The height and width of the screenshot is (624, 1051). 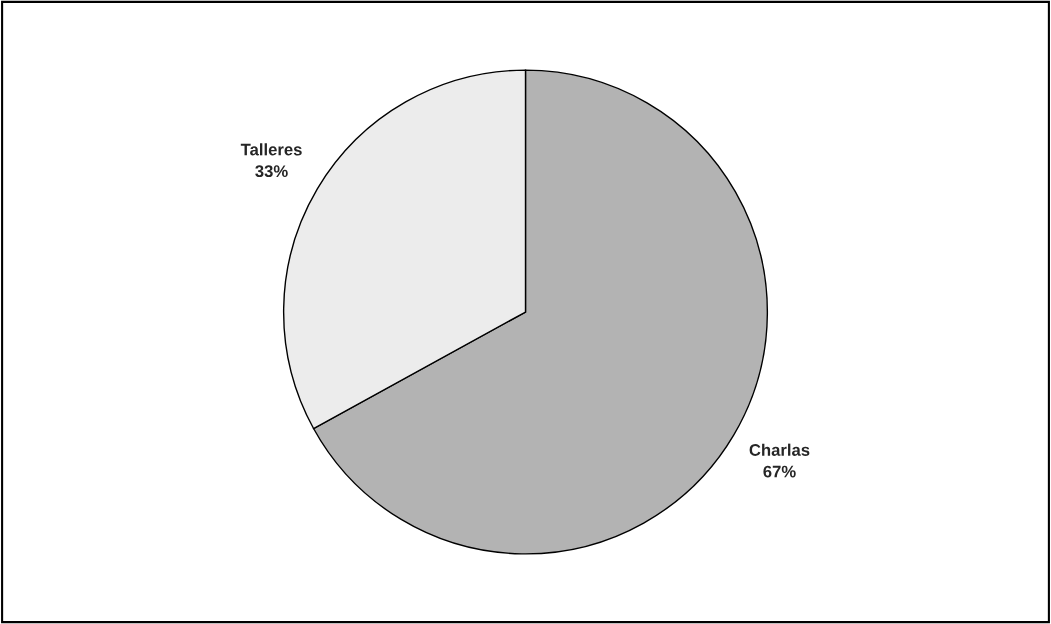 What do you see at coordinates (271, 171) in the screenshot?
I see `data-label: 33%` at bounding box center [271, 171].